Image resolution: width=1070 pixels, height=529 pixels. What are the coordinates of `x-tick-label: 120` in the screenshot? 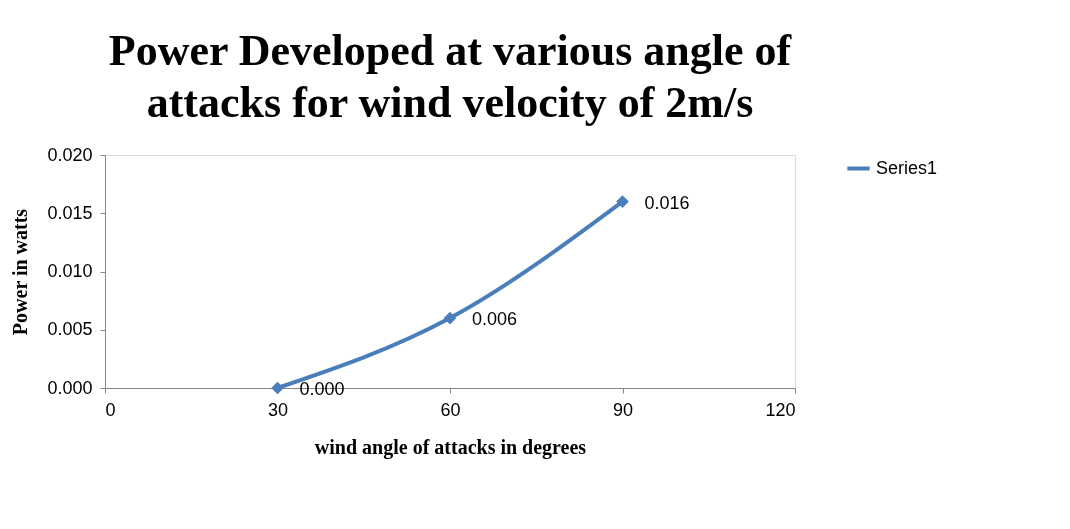 It's located at (780, 409).